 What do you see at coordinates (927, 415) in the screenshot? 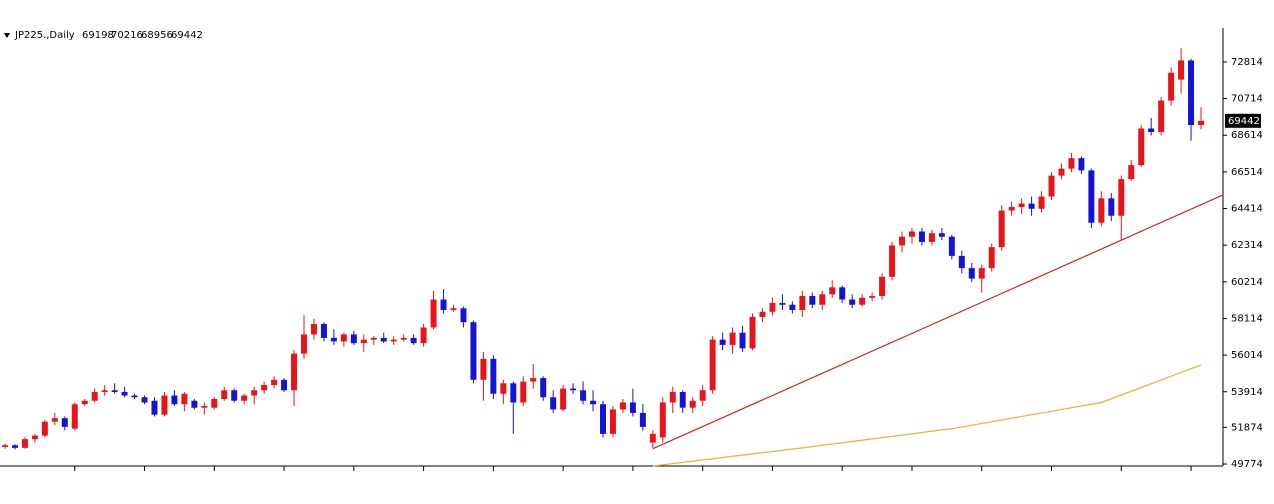
I see `moving-average-line` at bounding box center [927, 415].